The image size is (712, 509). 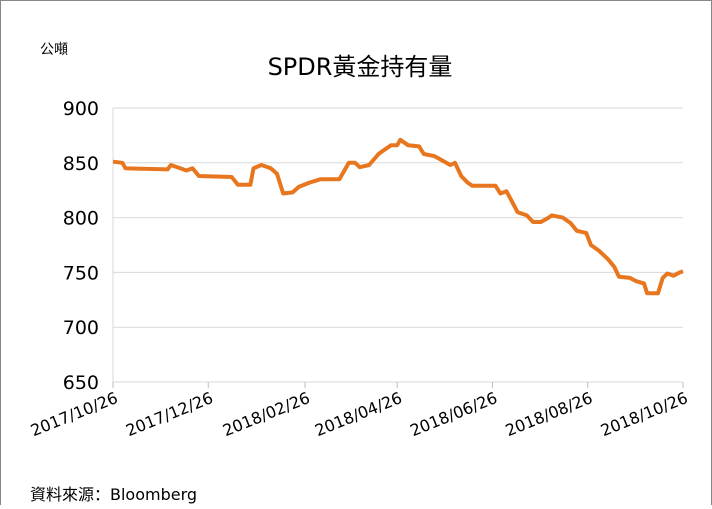 I want to click on y-tick-label: 800, so click(x=81, y=219).